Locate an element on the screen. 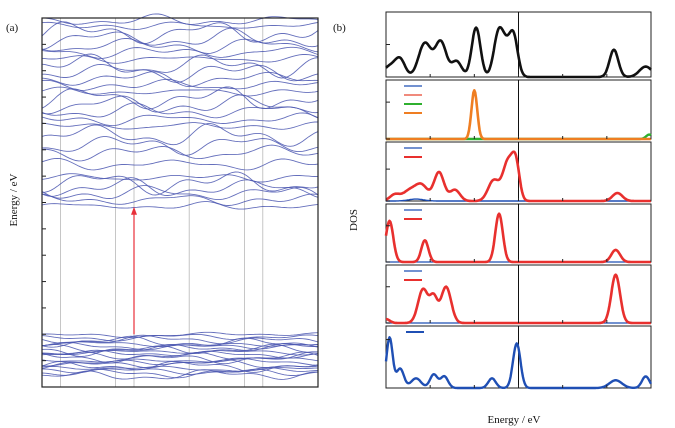 Image resolution: width=675 pixels, height=428 pixels. dos-xlabel: Energy / eV is located at coordinates (514, 420).